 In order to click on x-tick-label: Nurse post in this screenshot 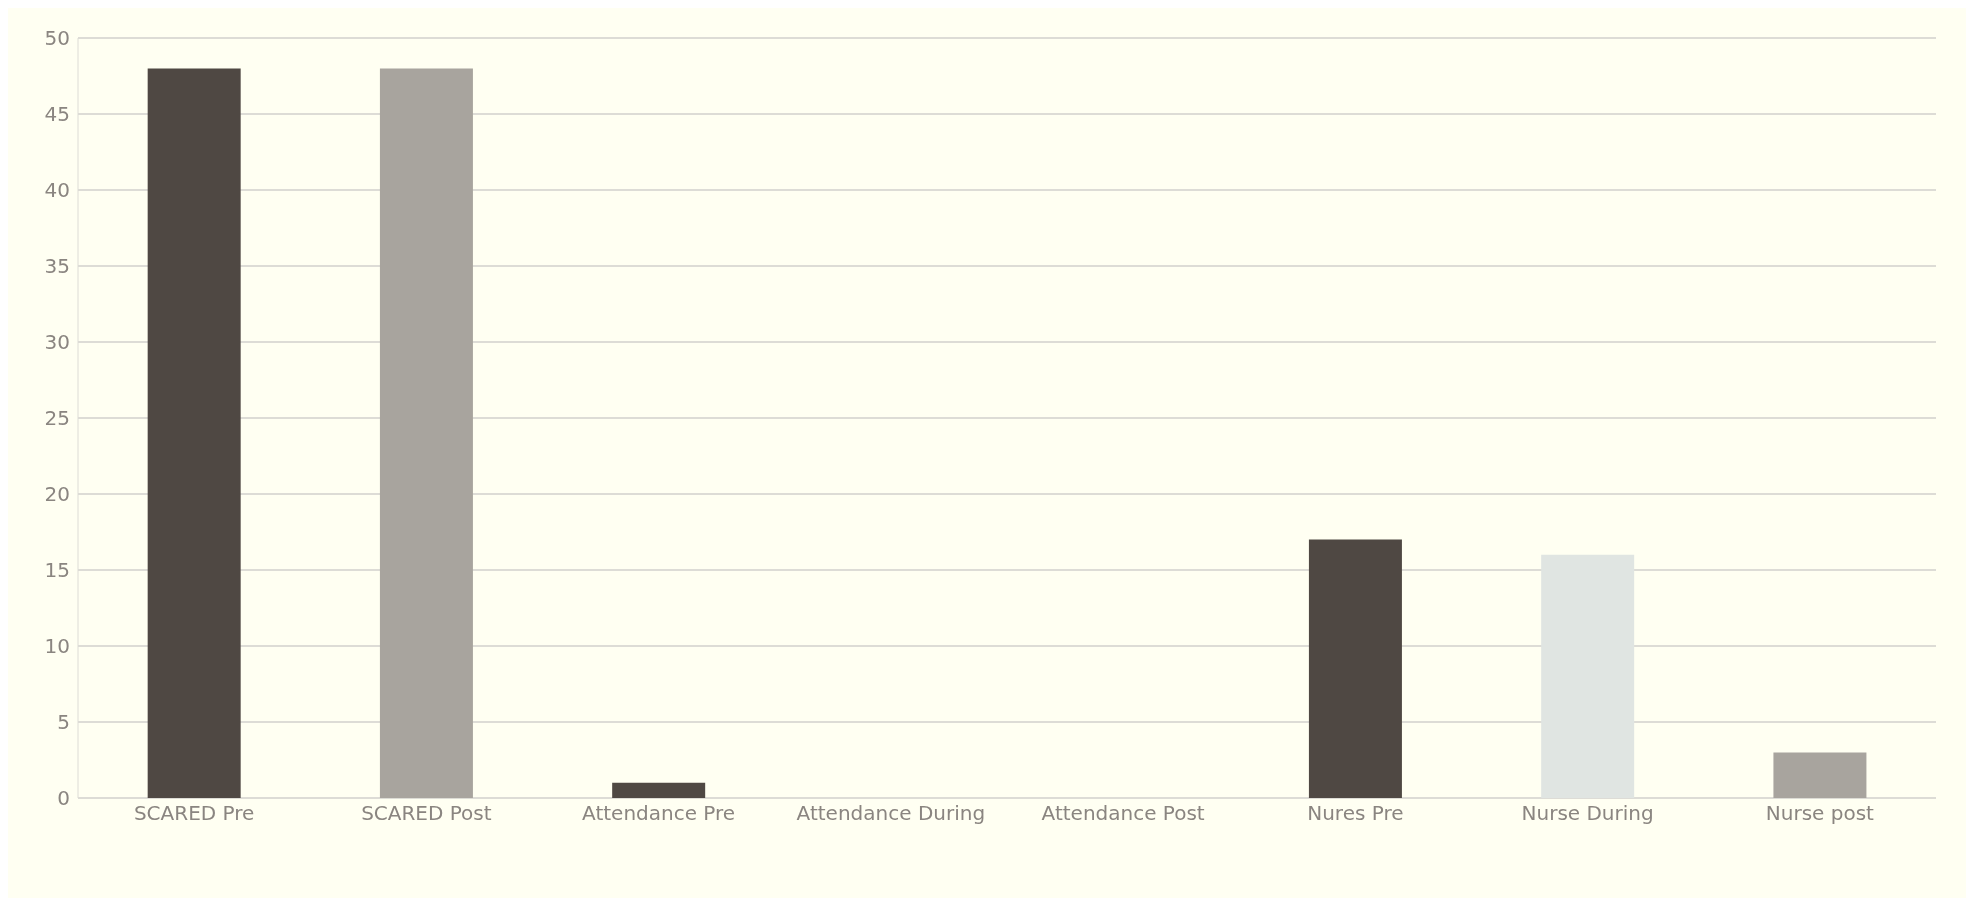, I will do `click(1820, 813)`.